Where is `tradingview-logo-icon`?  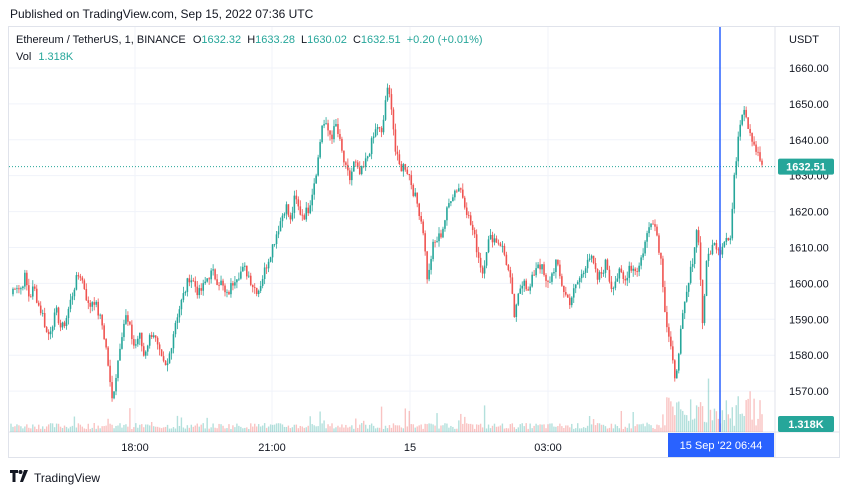
tradingview-logo-icon is located at coordinates (20, 477).